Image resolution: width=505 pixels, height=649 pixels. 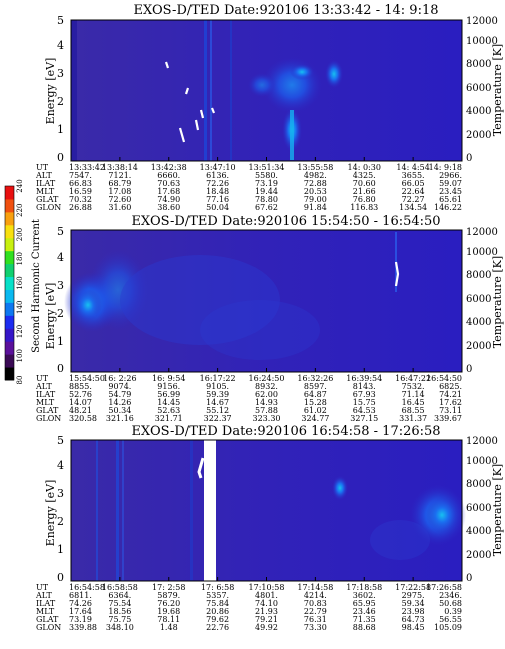 What do you see at coordinates (453, 611) in the screenshot?
I see `ephemeris-cell: 0.39` at bounding box center [453, 611].